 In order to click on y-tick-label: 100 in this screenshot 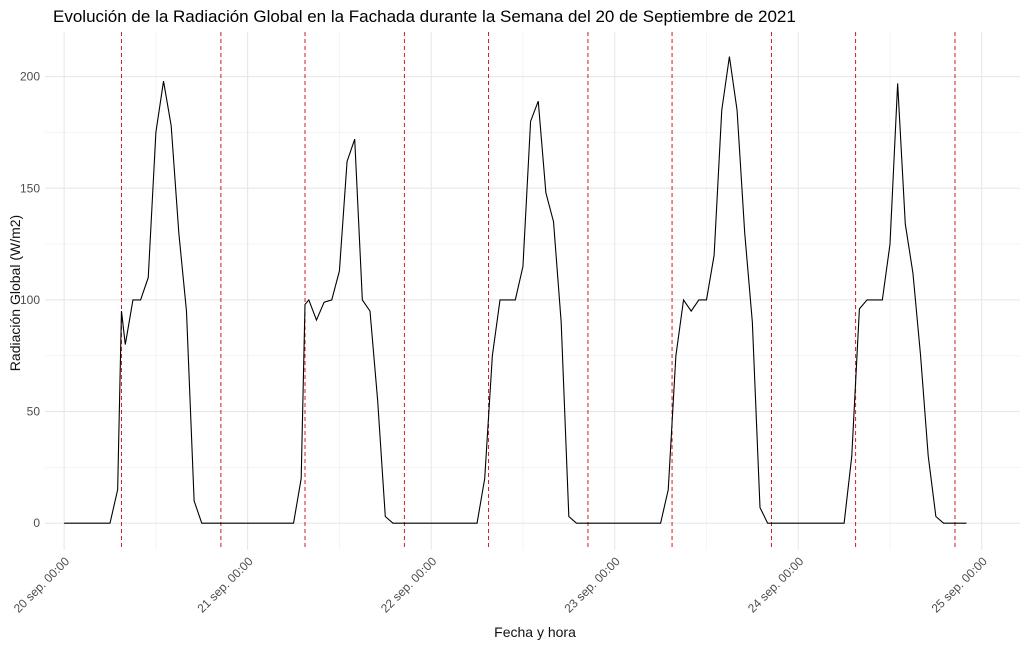, I will do `click(30, 300)`.